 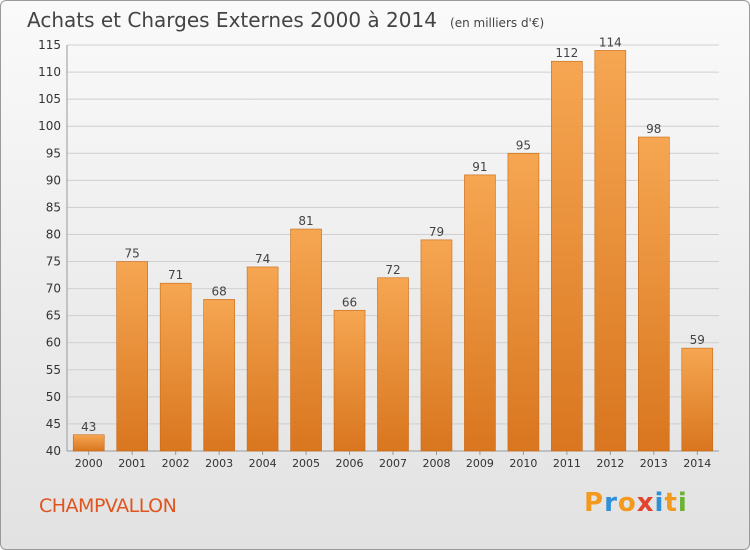 I want to click on y-tick-label: 55, so click(x=53, y=370).